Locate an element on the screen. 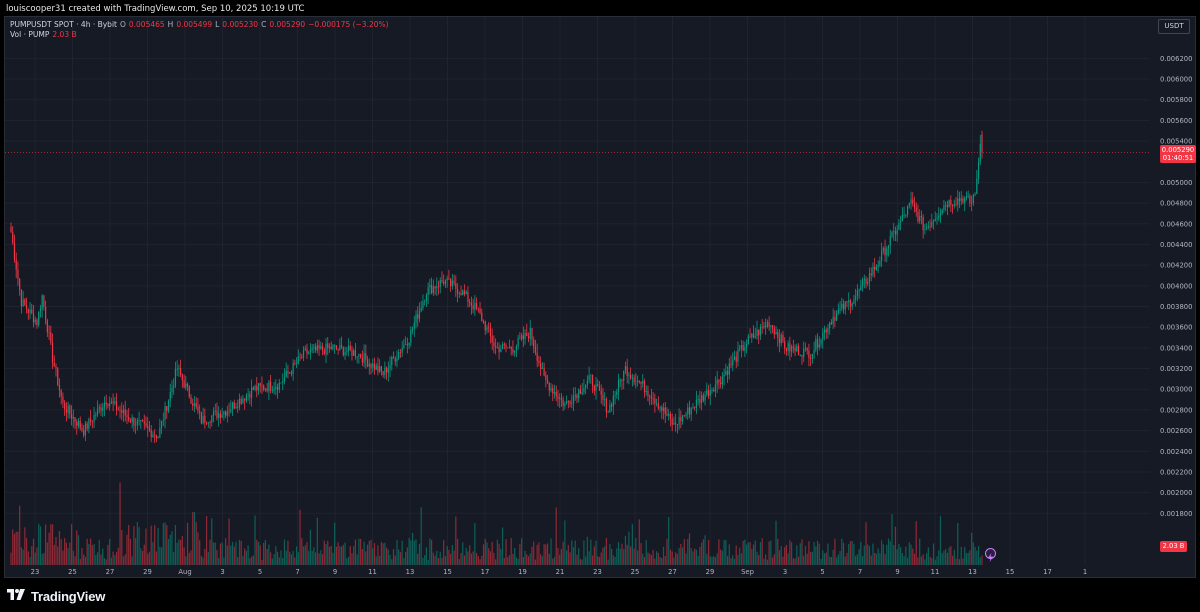 The width and height of the screenshot is (1200, 612). x-tick-label: 5 is located at coordinates (260, 572).